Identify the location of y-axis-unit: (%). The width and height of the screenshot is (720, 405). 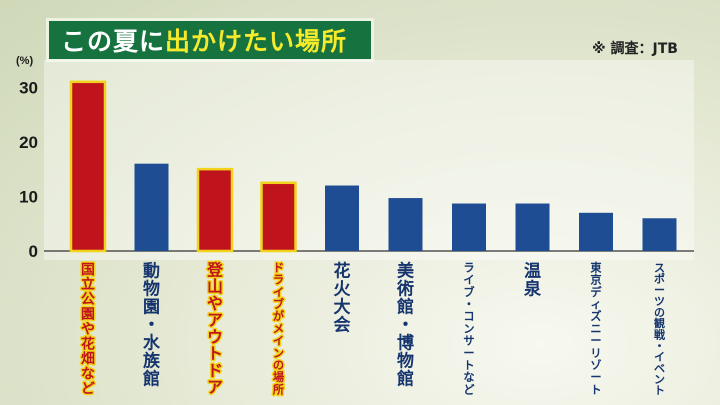
(24, 61).